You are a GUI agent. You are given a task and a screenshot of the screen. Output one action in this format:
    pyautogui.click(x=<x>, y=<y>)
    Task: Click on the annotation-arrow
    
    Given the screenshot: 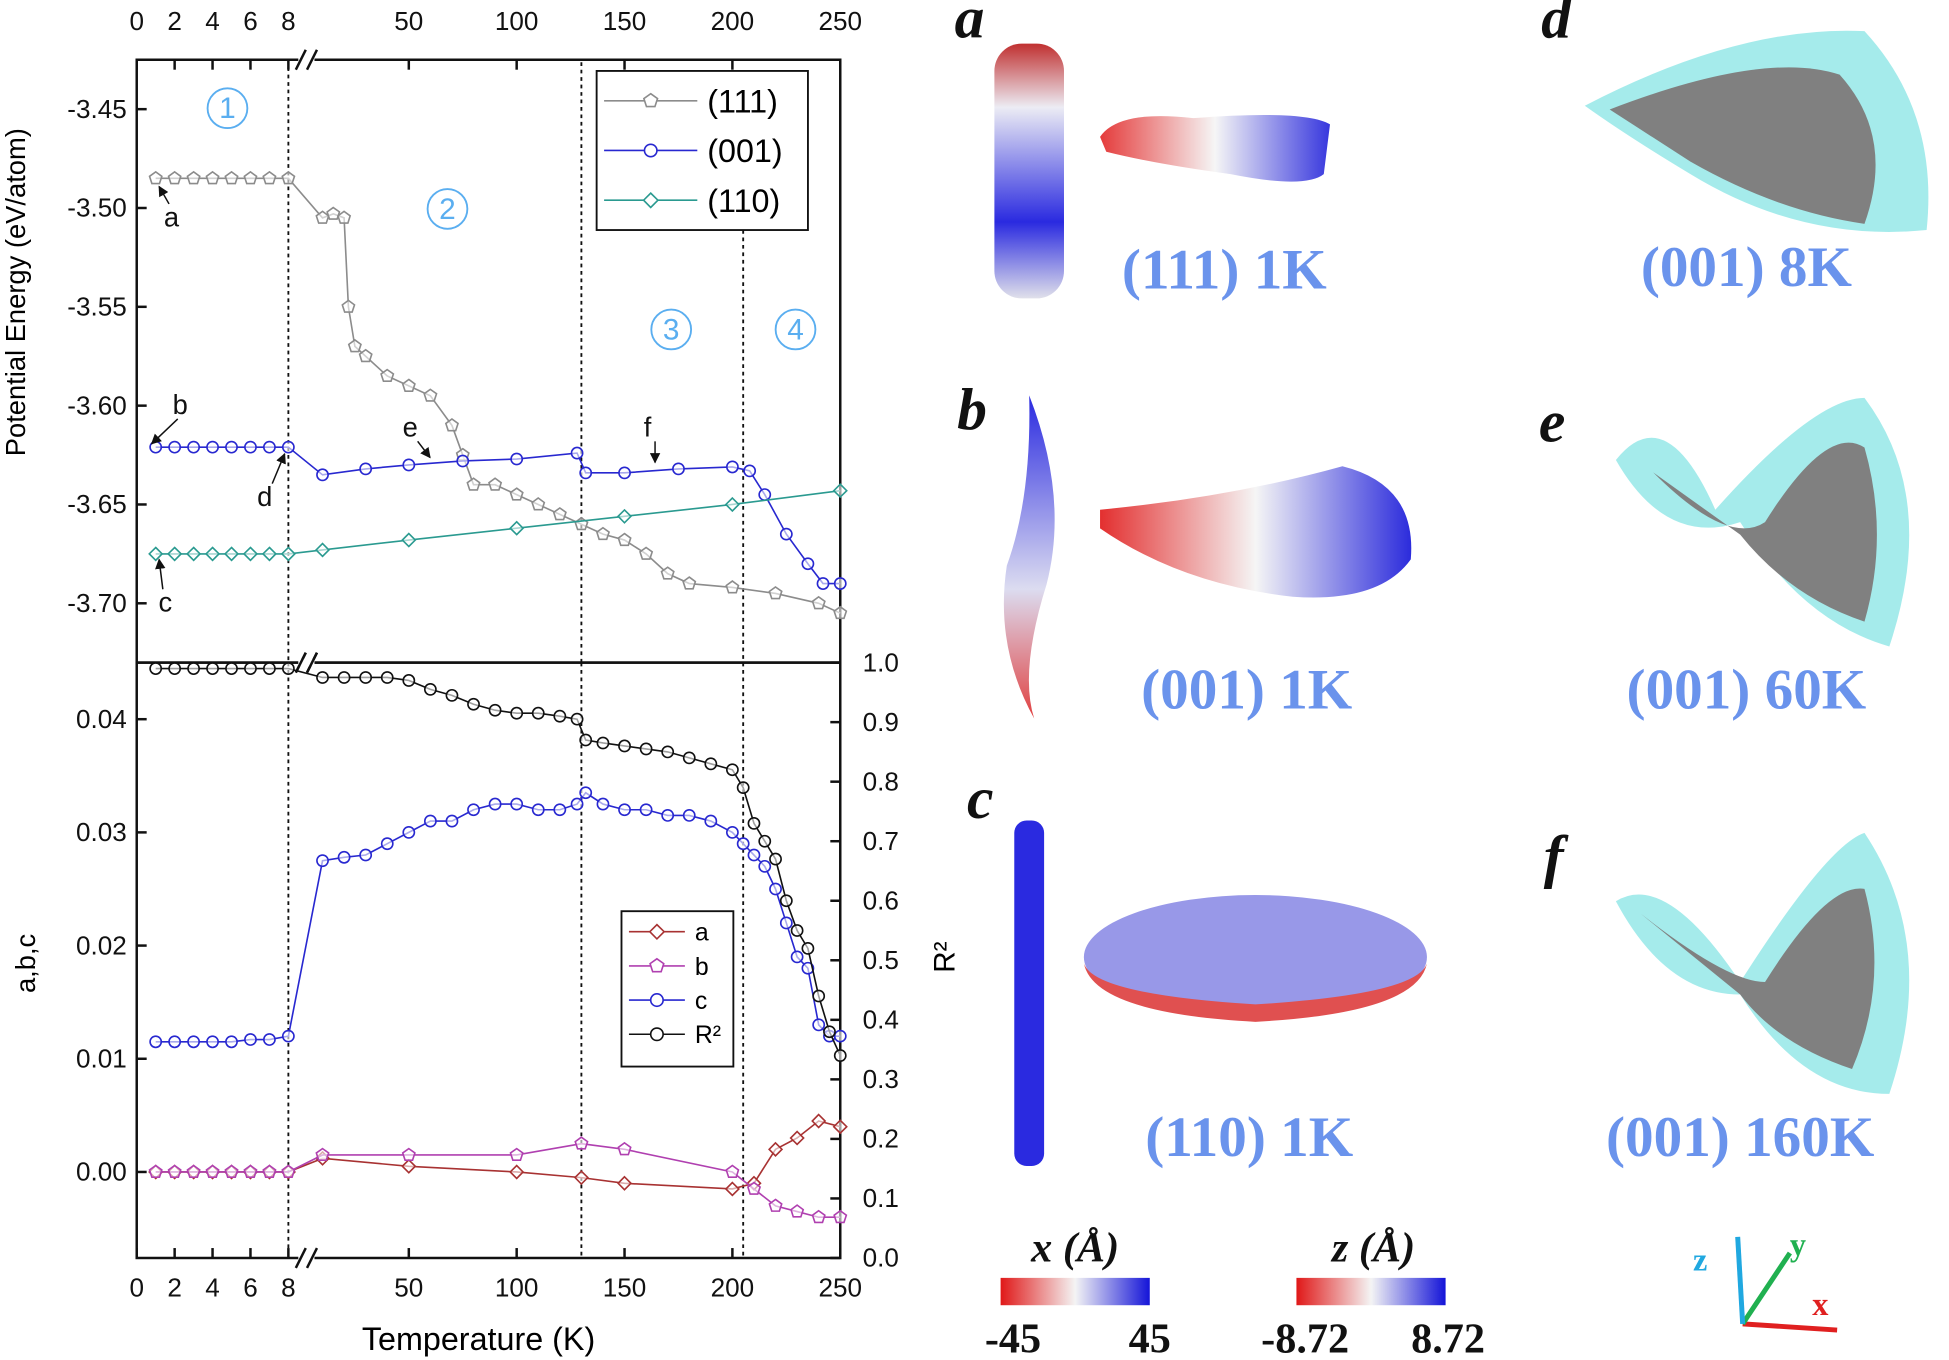 What is the action you would take?
    pyautogui.click(x=164, y=195)
    